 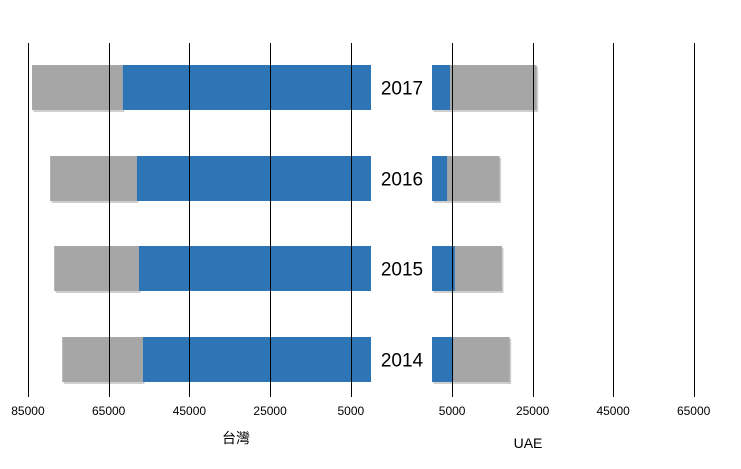 What do you see at coordinates (481, 359) in the screenshot?
I see `bar-uae-outer-2014` at bounding box center [481, 359].